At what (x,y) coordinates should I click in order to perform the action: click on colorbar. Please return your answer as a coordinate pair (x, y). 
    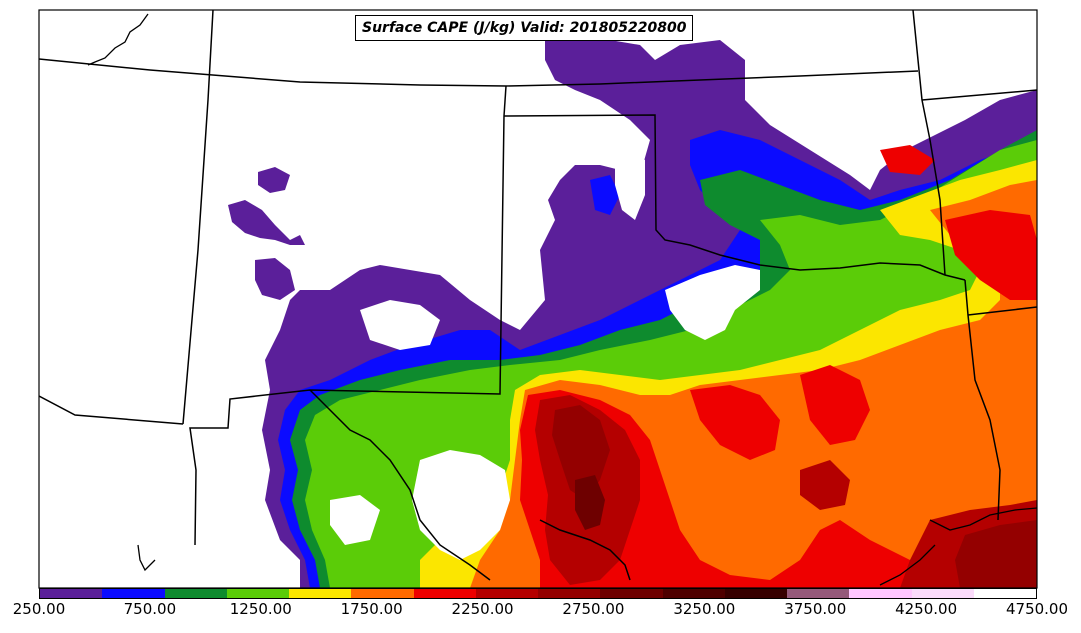
    Looking at the image, I should click on (538, 593).